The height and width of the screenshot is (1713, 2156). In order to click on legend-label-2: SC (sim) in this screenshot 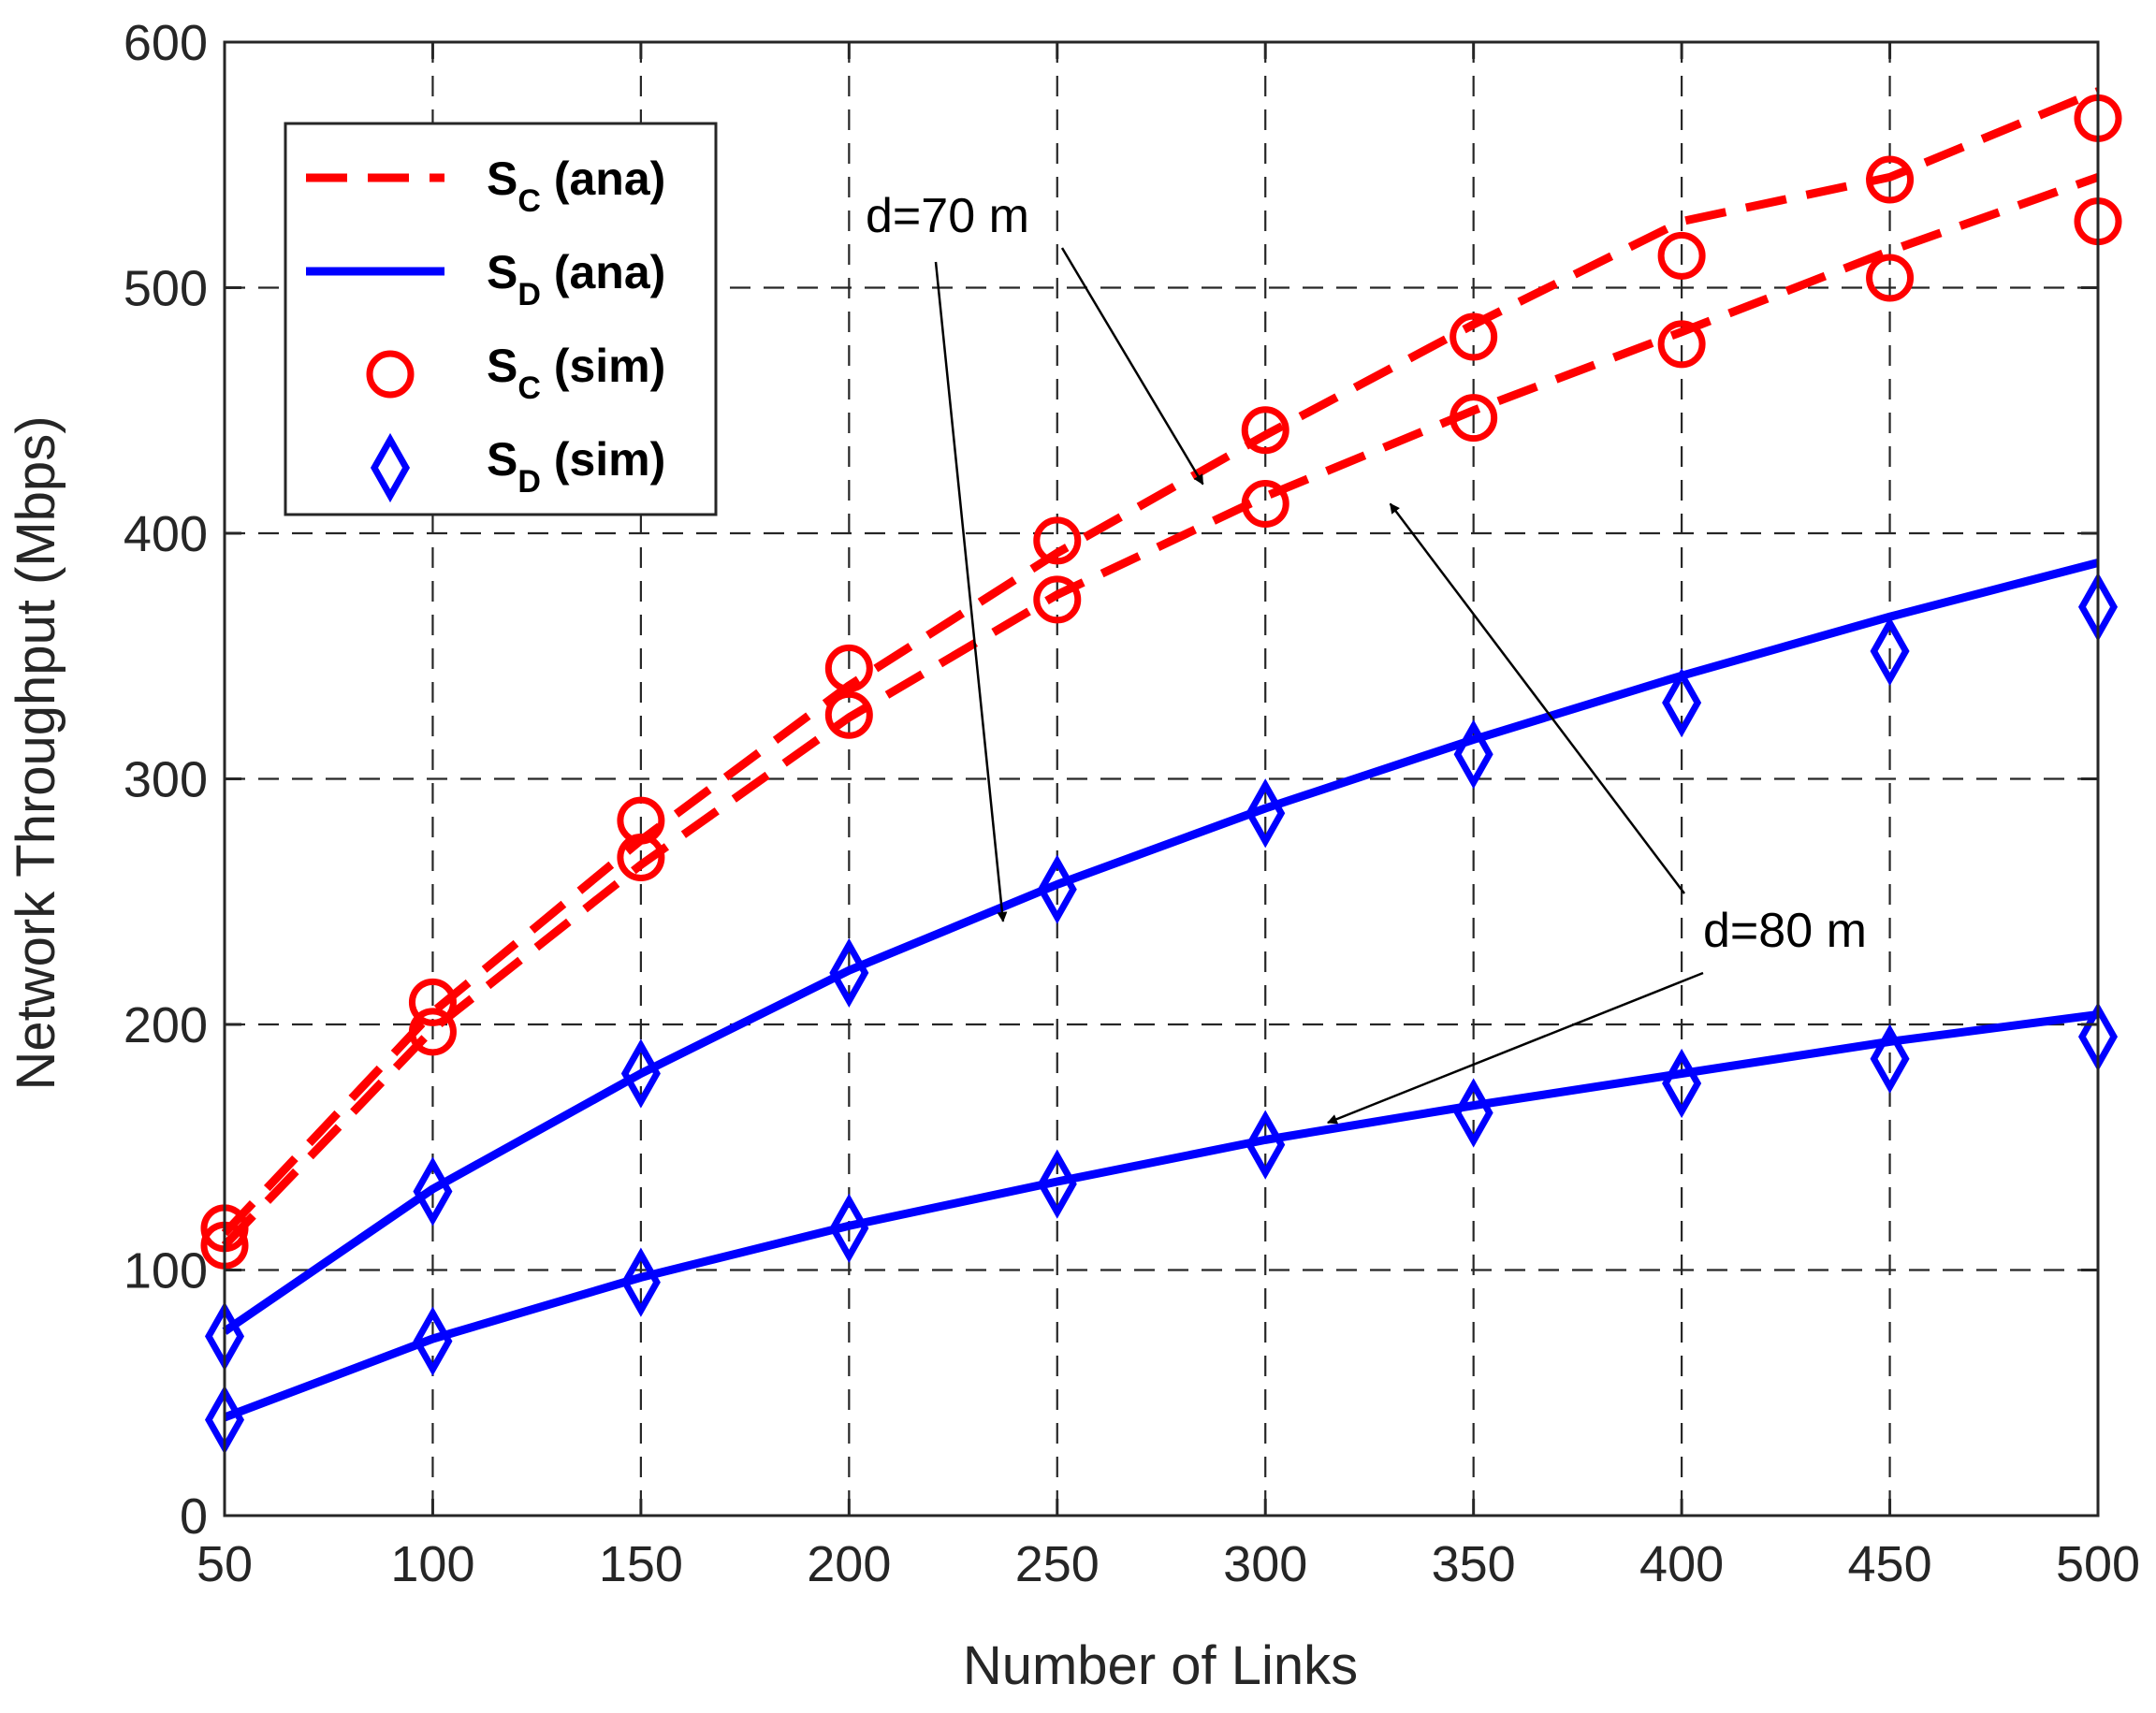, I will do `click(576, 373)`.